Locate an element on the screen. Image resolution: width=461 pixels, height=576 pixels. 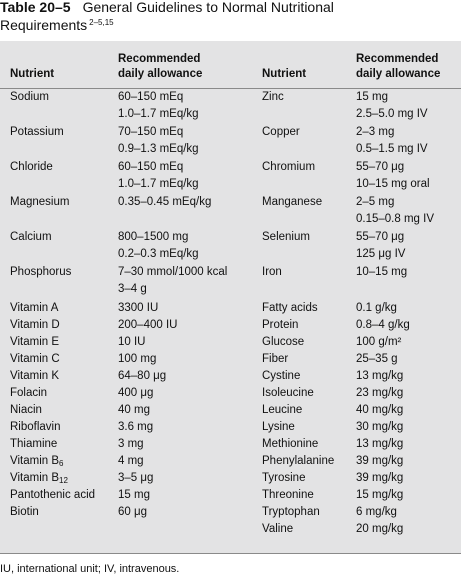
right-nutrient-name: Tryptophan is located at coordinates (291, 512).